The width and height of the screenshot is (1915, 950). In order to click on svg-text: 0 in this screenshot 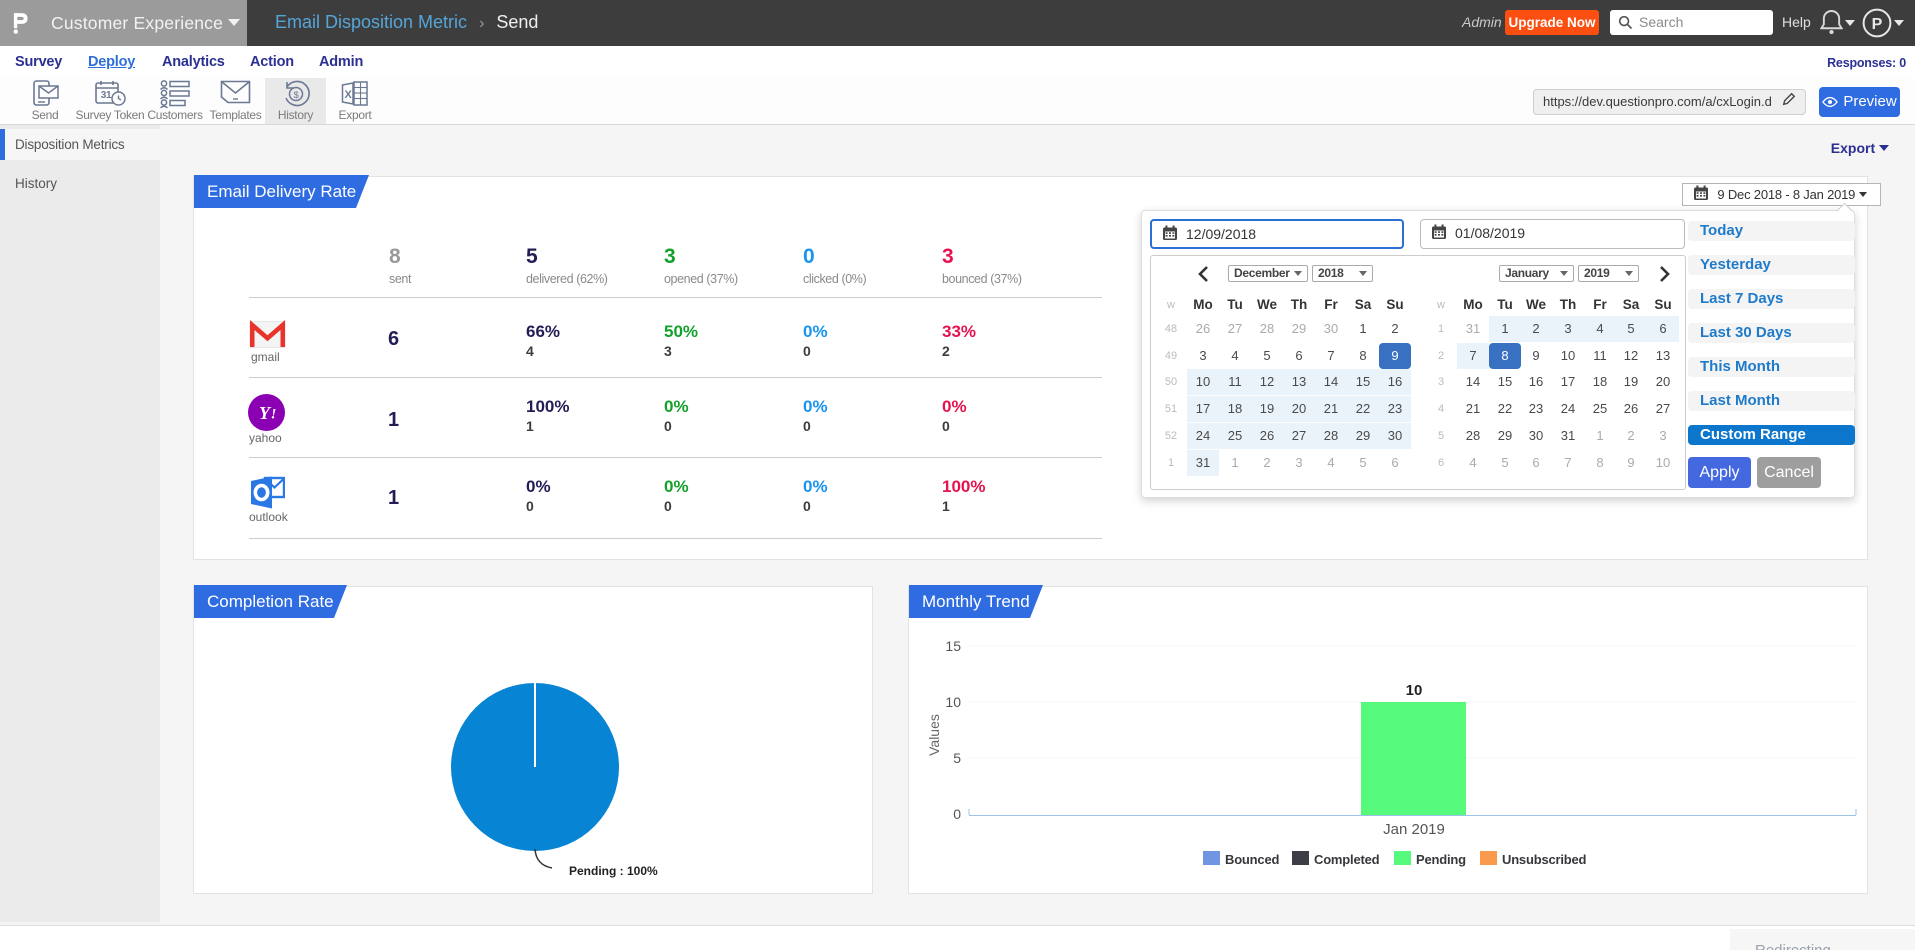, I will do `click(957, 814)`.